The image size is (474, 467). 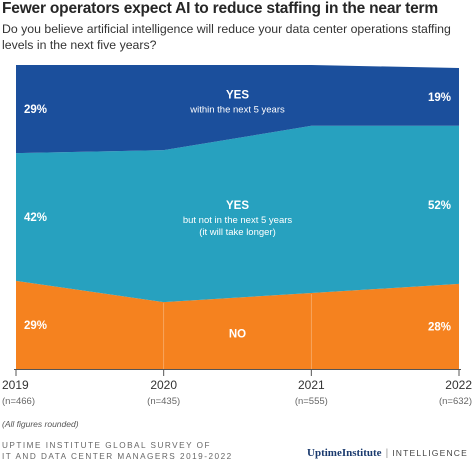 What do you see at coordinates (237, 334) in the screenshot?
I see `series-label-1-line-1: NO` at bounding box center [237, 334].